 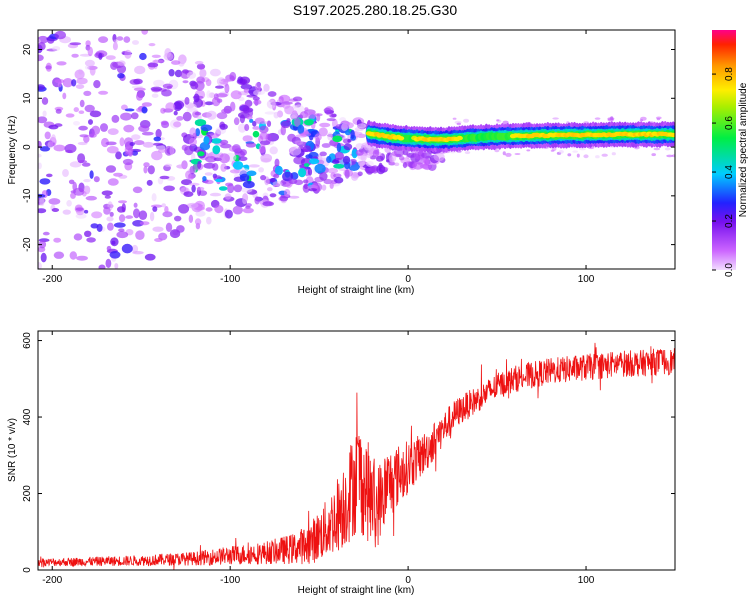 What do you see at coordinates (356, 290) in the screenshot?
I see `spectrogram-x-label: Height of straight line (km)` at bounding box center [356, 290].